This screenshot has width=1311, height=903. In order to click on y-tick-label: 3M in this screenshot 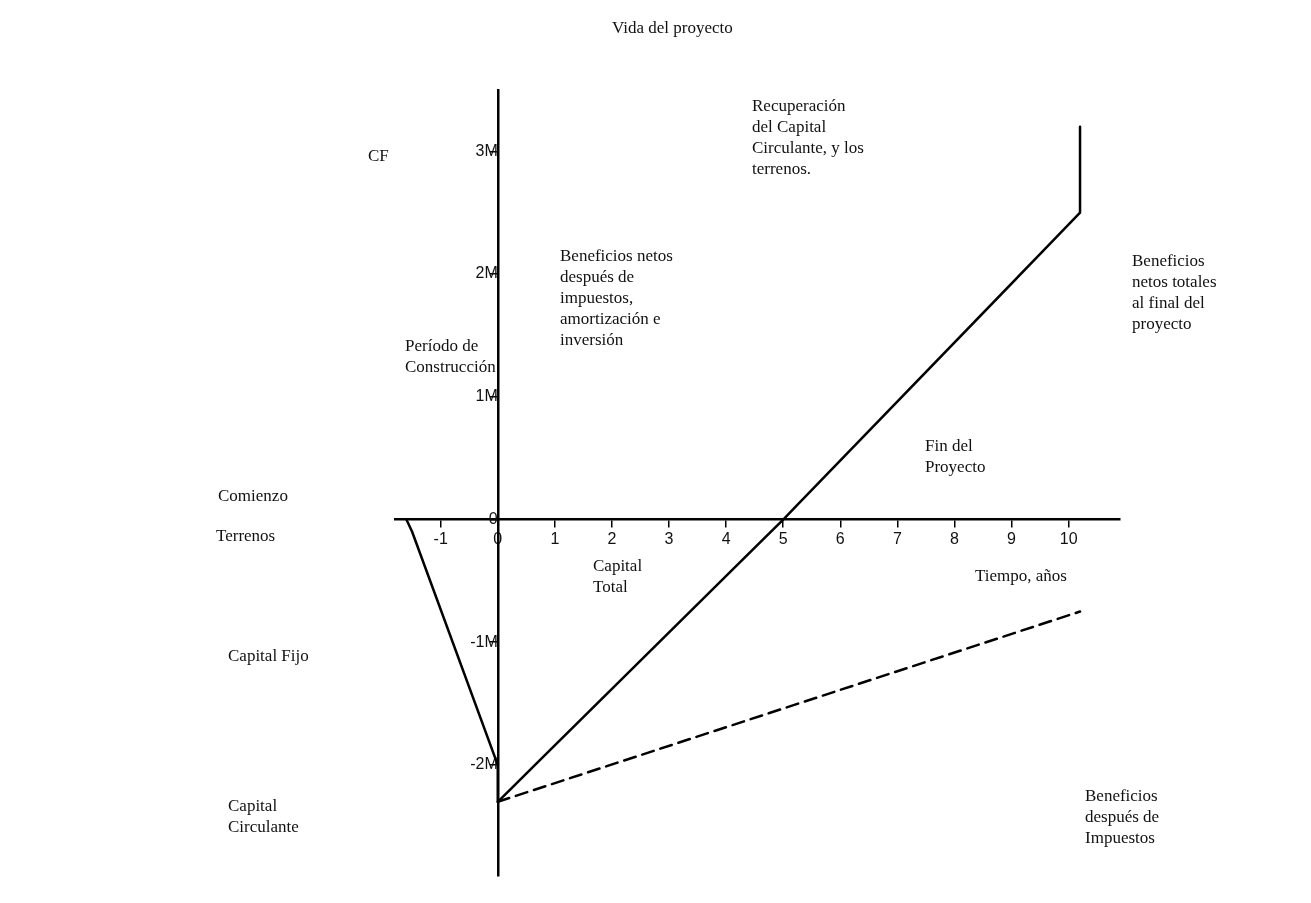, I will do `click(486, 150)`.